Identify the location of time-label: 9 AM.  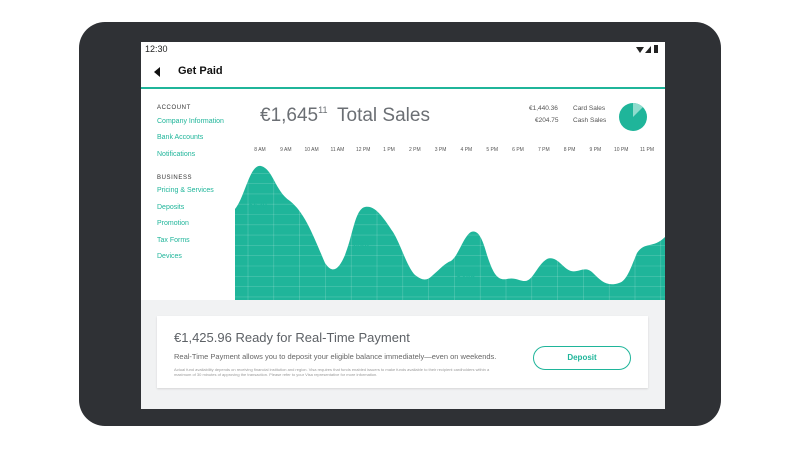
(286, 150).